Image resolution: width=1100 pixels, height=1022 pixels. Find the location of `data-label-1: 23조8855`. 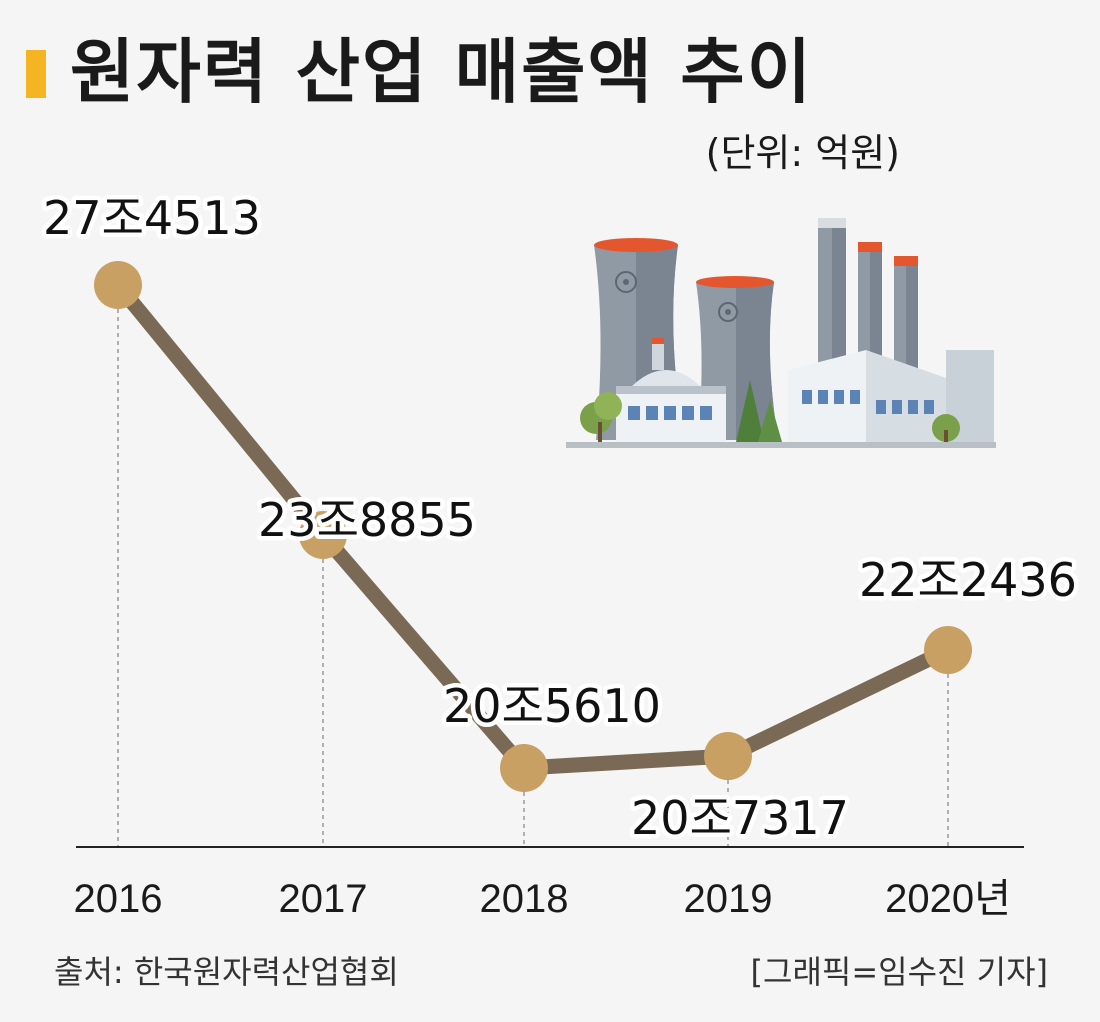

data-label-1: 23조8855 is located at coordinates (367, 520).